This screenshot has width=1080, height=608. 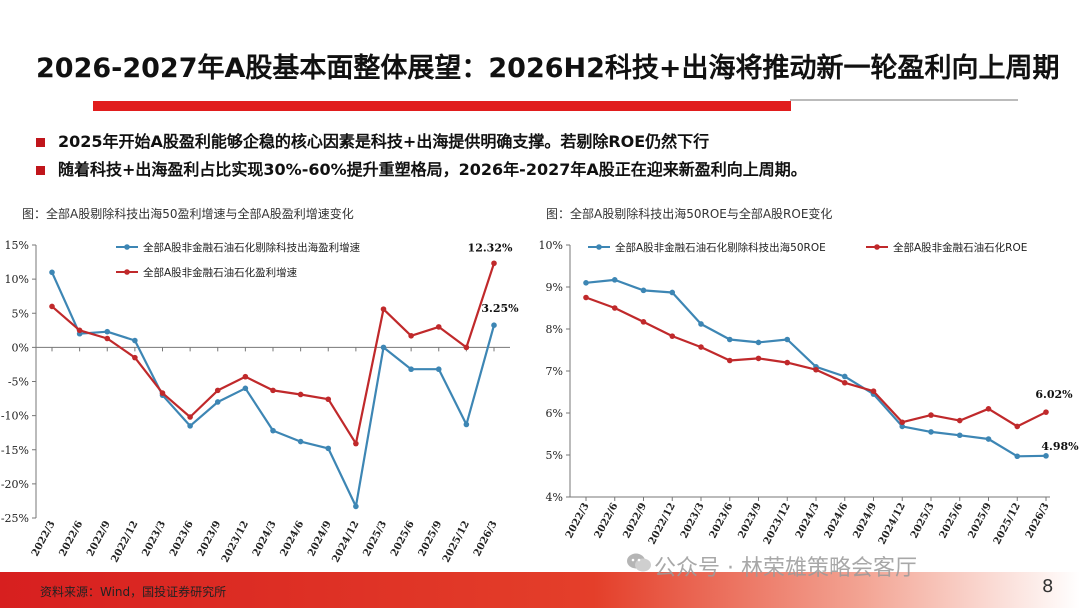 What do you see at coordinates (892, 523) in the screenshot?
I see `x-tick-label: 2024/12` at bounding box center [892, 523].